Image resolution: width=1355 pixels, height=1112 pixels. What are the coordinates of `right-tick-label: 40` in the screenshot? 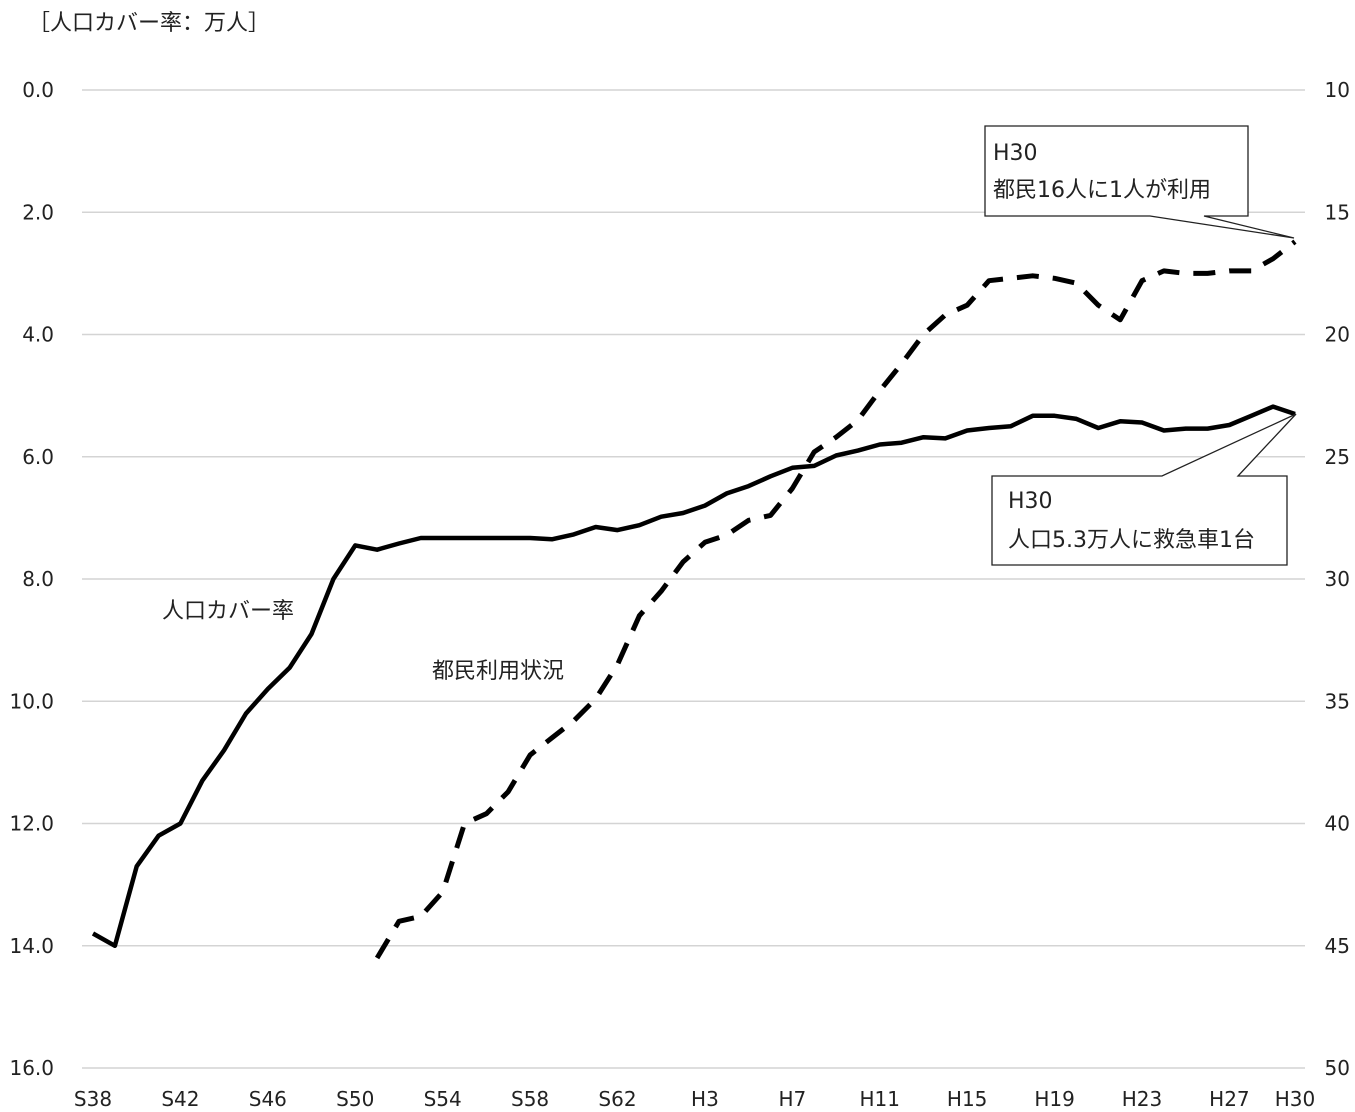 It's located at (1337, 824).